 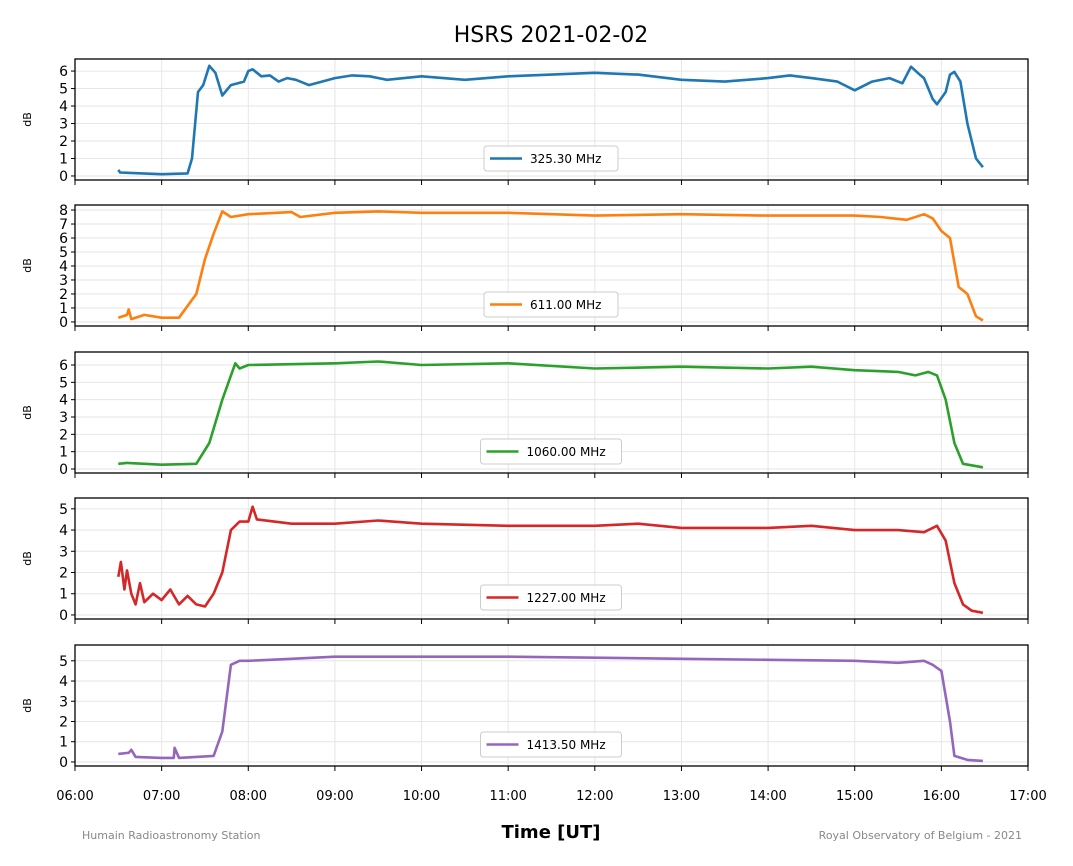 I want to click on x-axis-label: Time [UT], so click(x=550, y=832).